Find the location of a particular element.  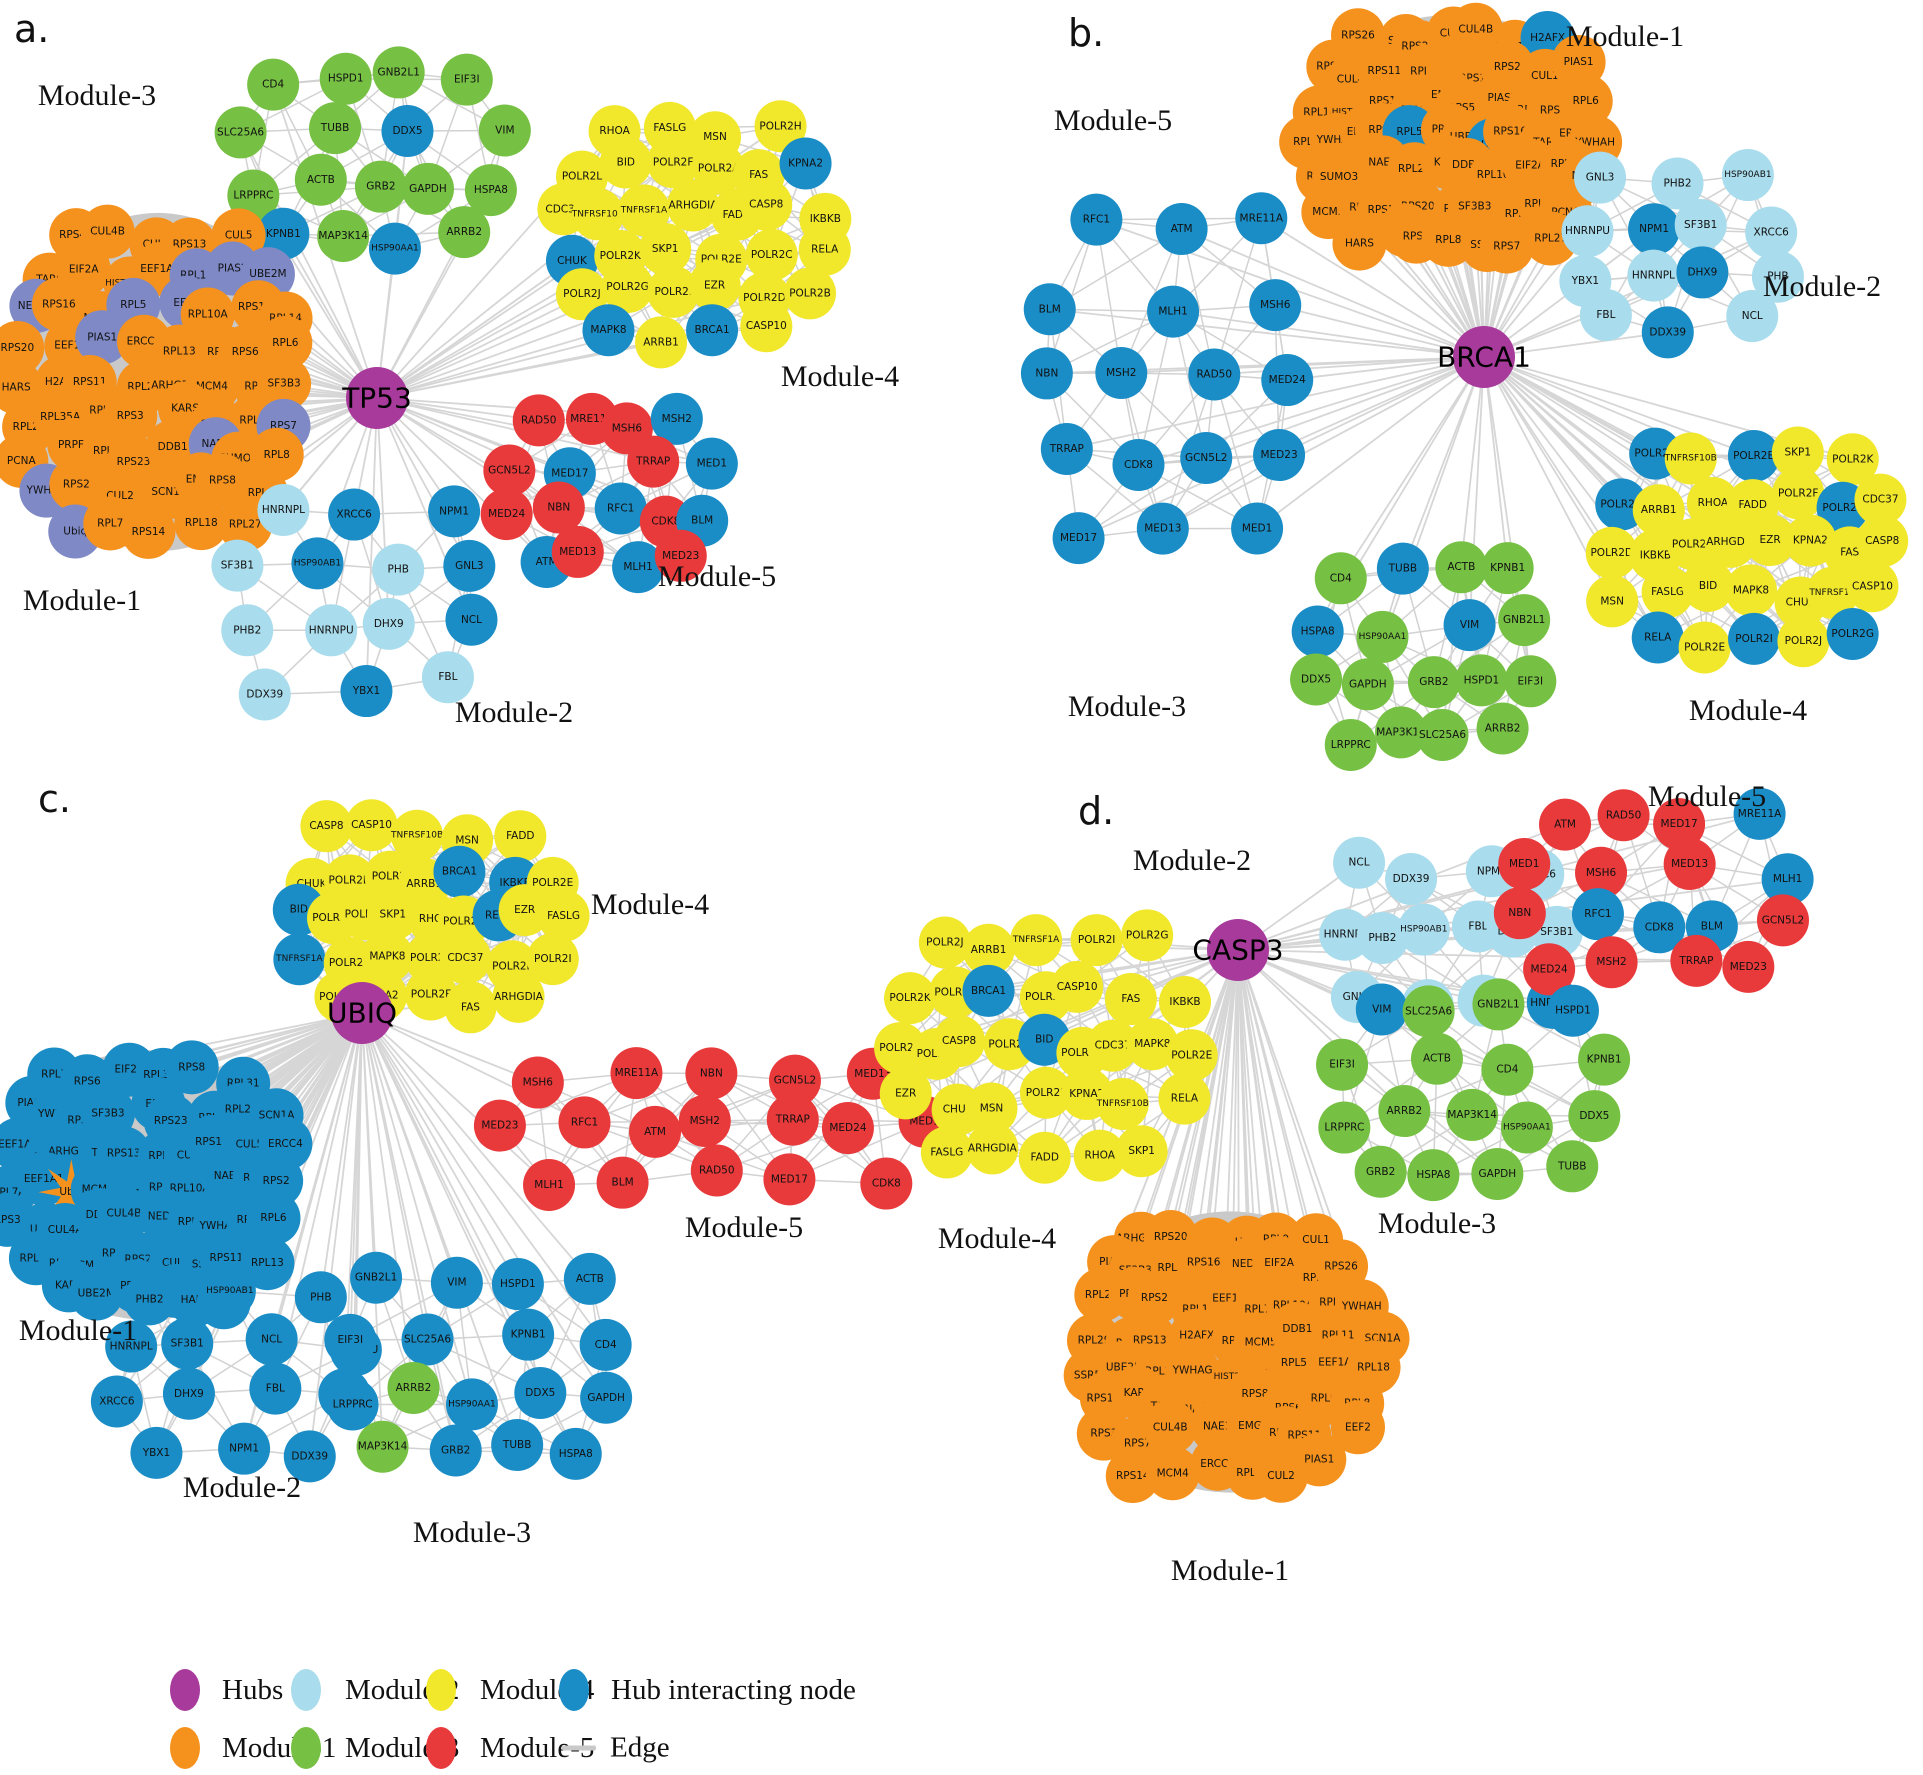

node-label: CD4 is located at coordinates (1341, 578).